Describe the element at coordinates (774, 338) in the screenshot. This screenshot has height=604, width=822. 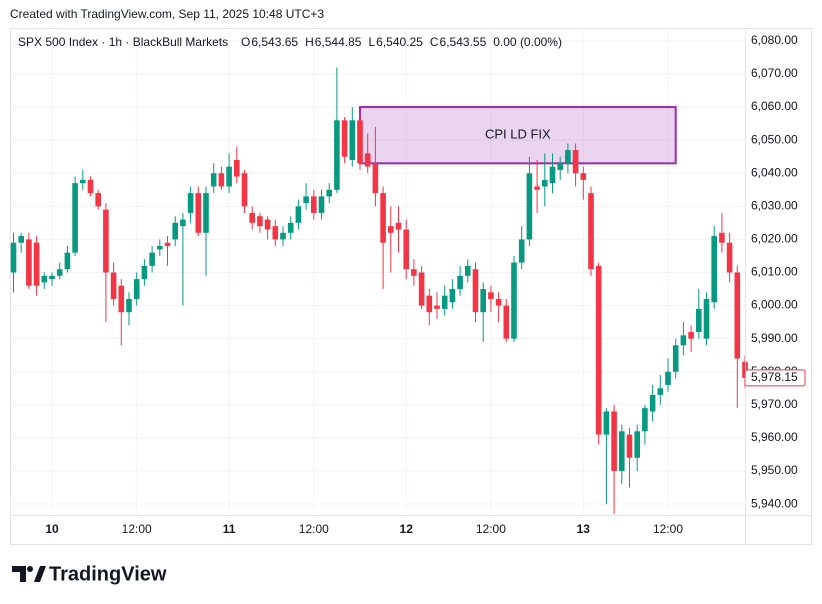
I see `y-tick-label: 5,990.00` at that location.